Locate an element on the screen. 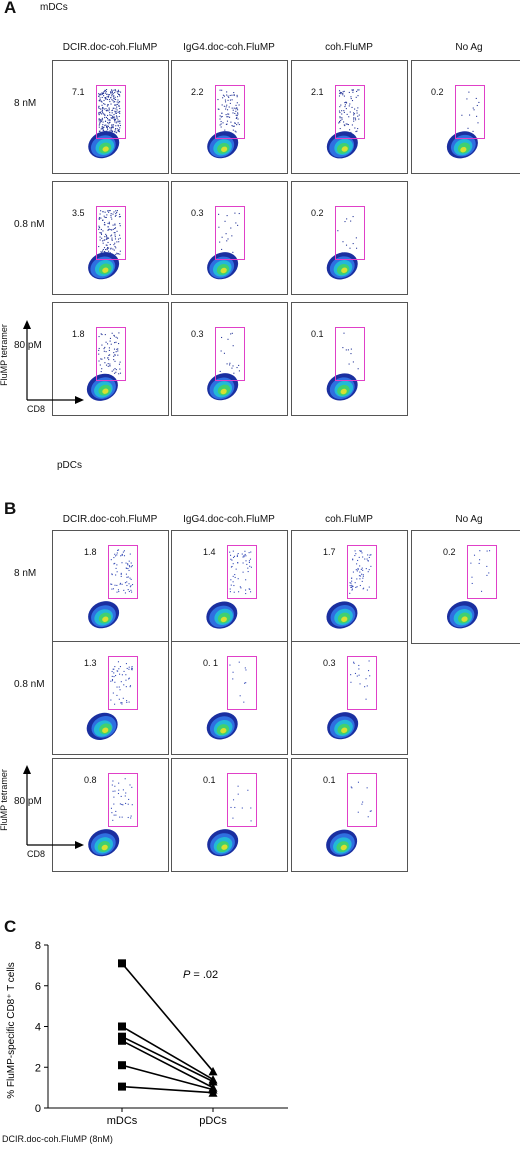 This screenshot has width=520, height=1154. gate-percentage: 7.1 is located at coordinates (78, 92).